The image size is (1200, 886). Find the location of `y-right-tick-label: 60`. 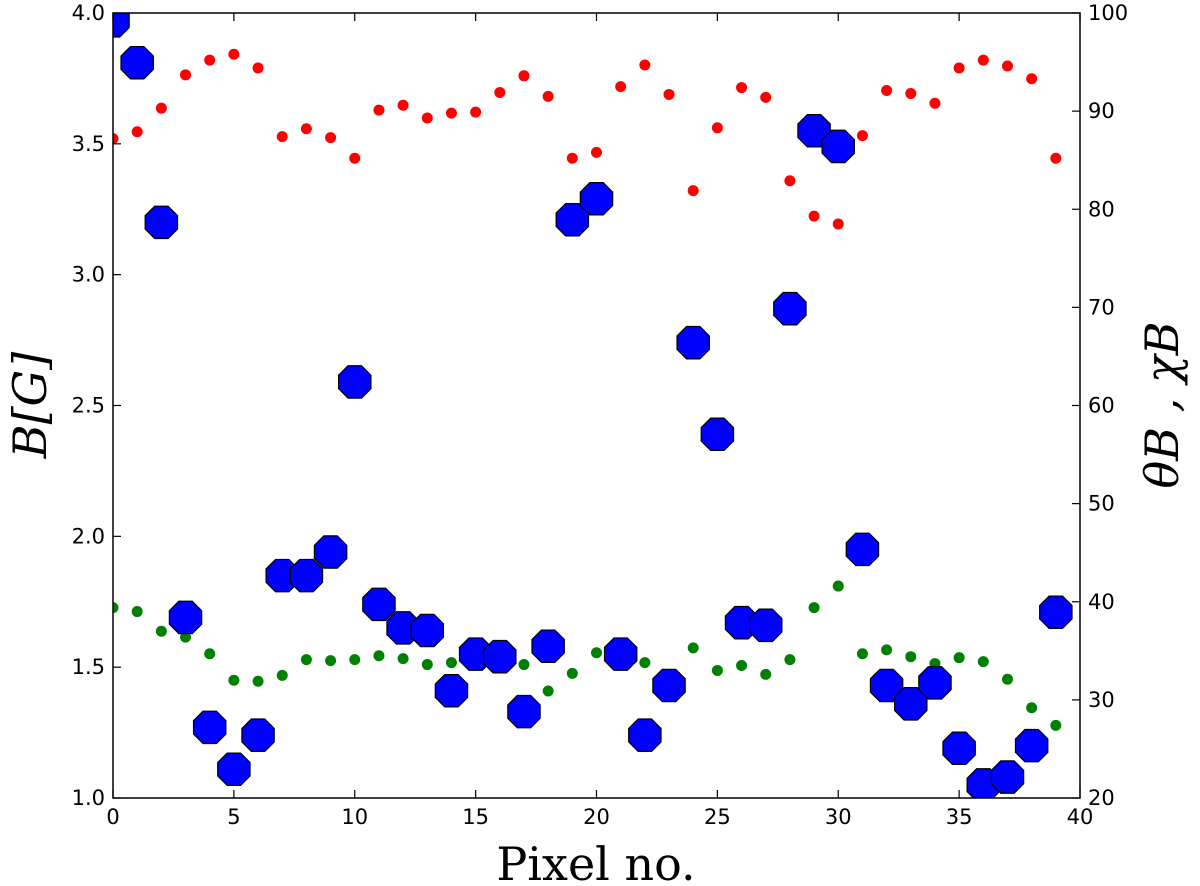

y-right-tick-label: 60 is located at coordinates (1101, 406).